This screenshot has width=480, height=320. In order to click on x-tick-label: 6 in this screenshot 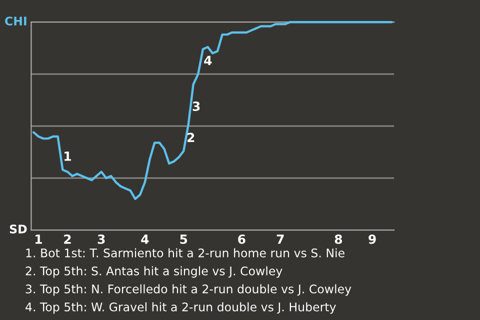, I will do `click(242, 239)`.